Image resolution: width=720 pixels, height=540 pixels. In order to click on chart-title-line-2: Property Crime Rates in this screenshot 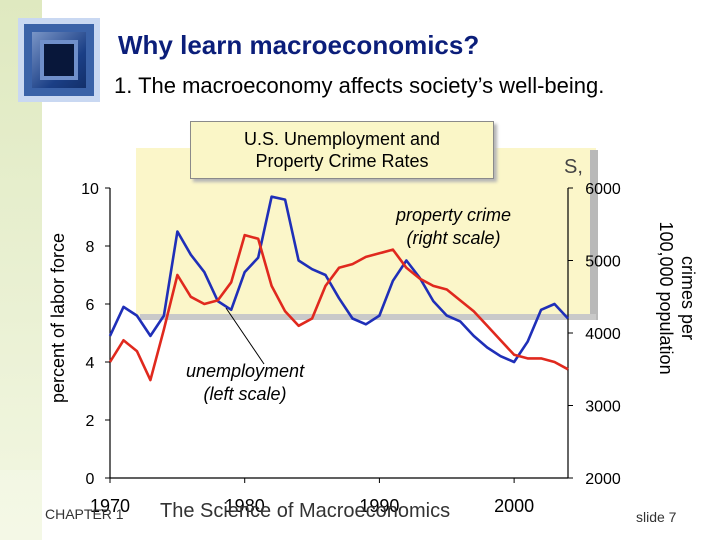, I will do `click(342, 161)`.